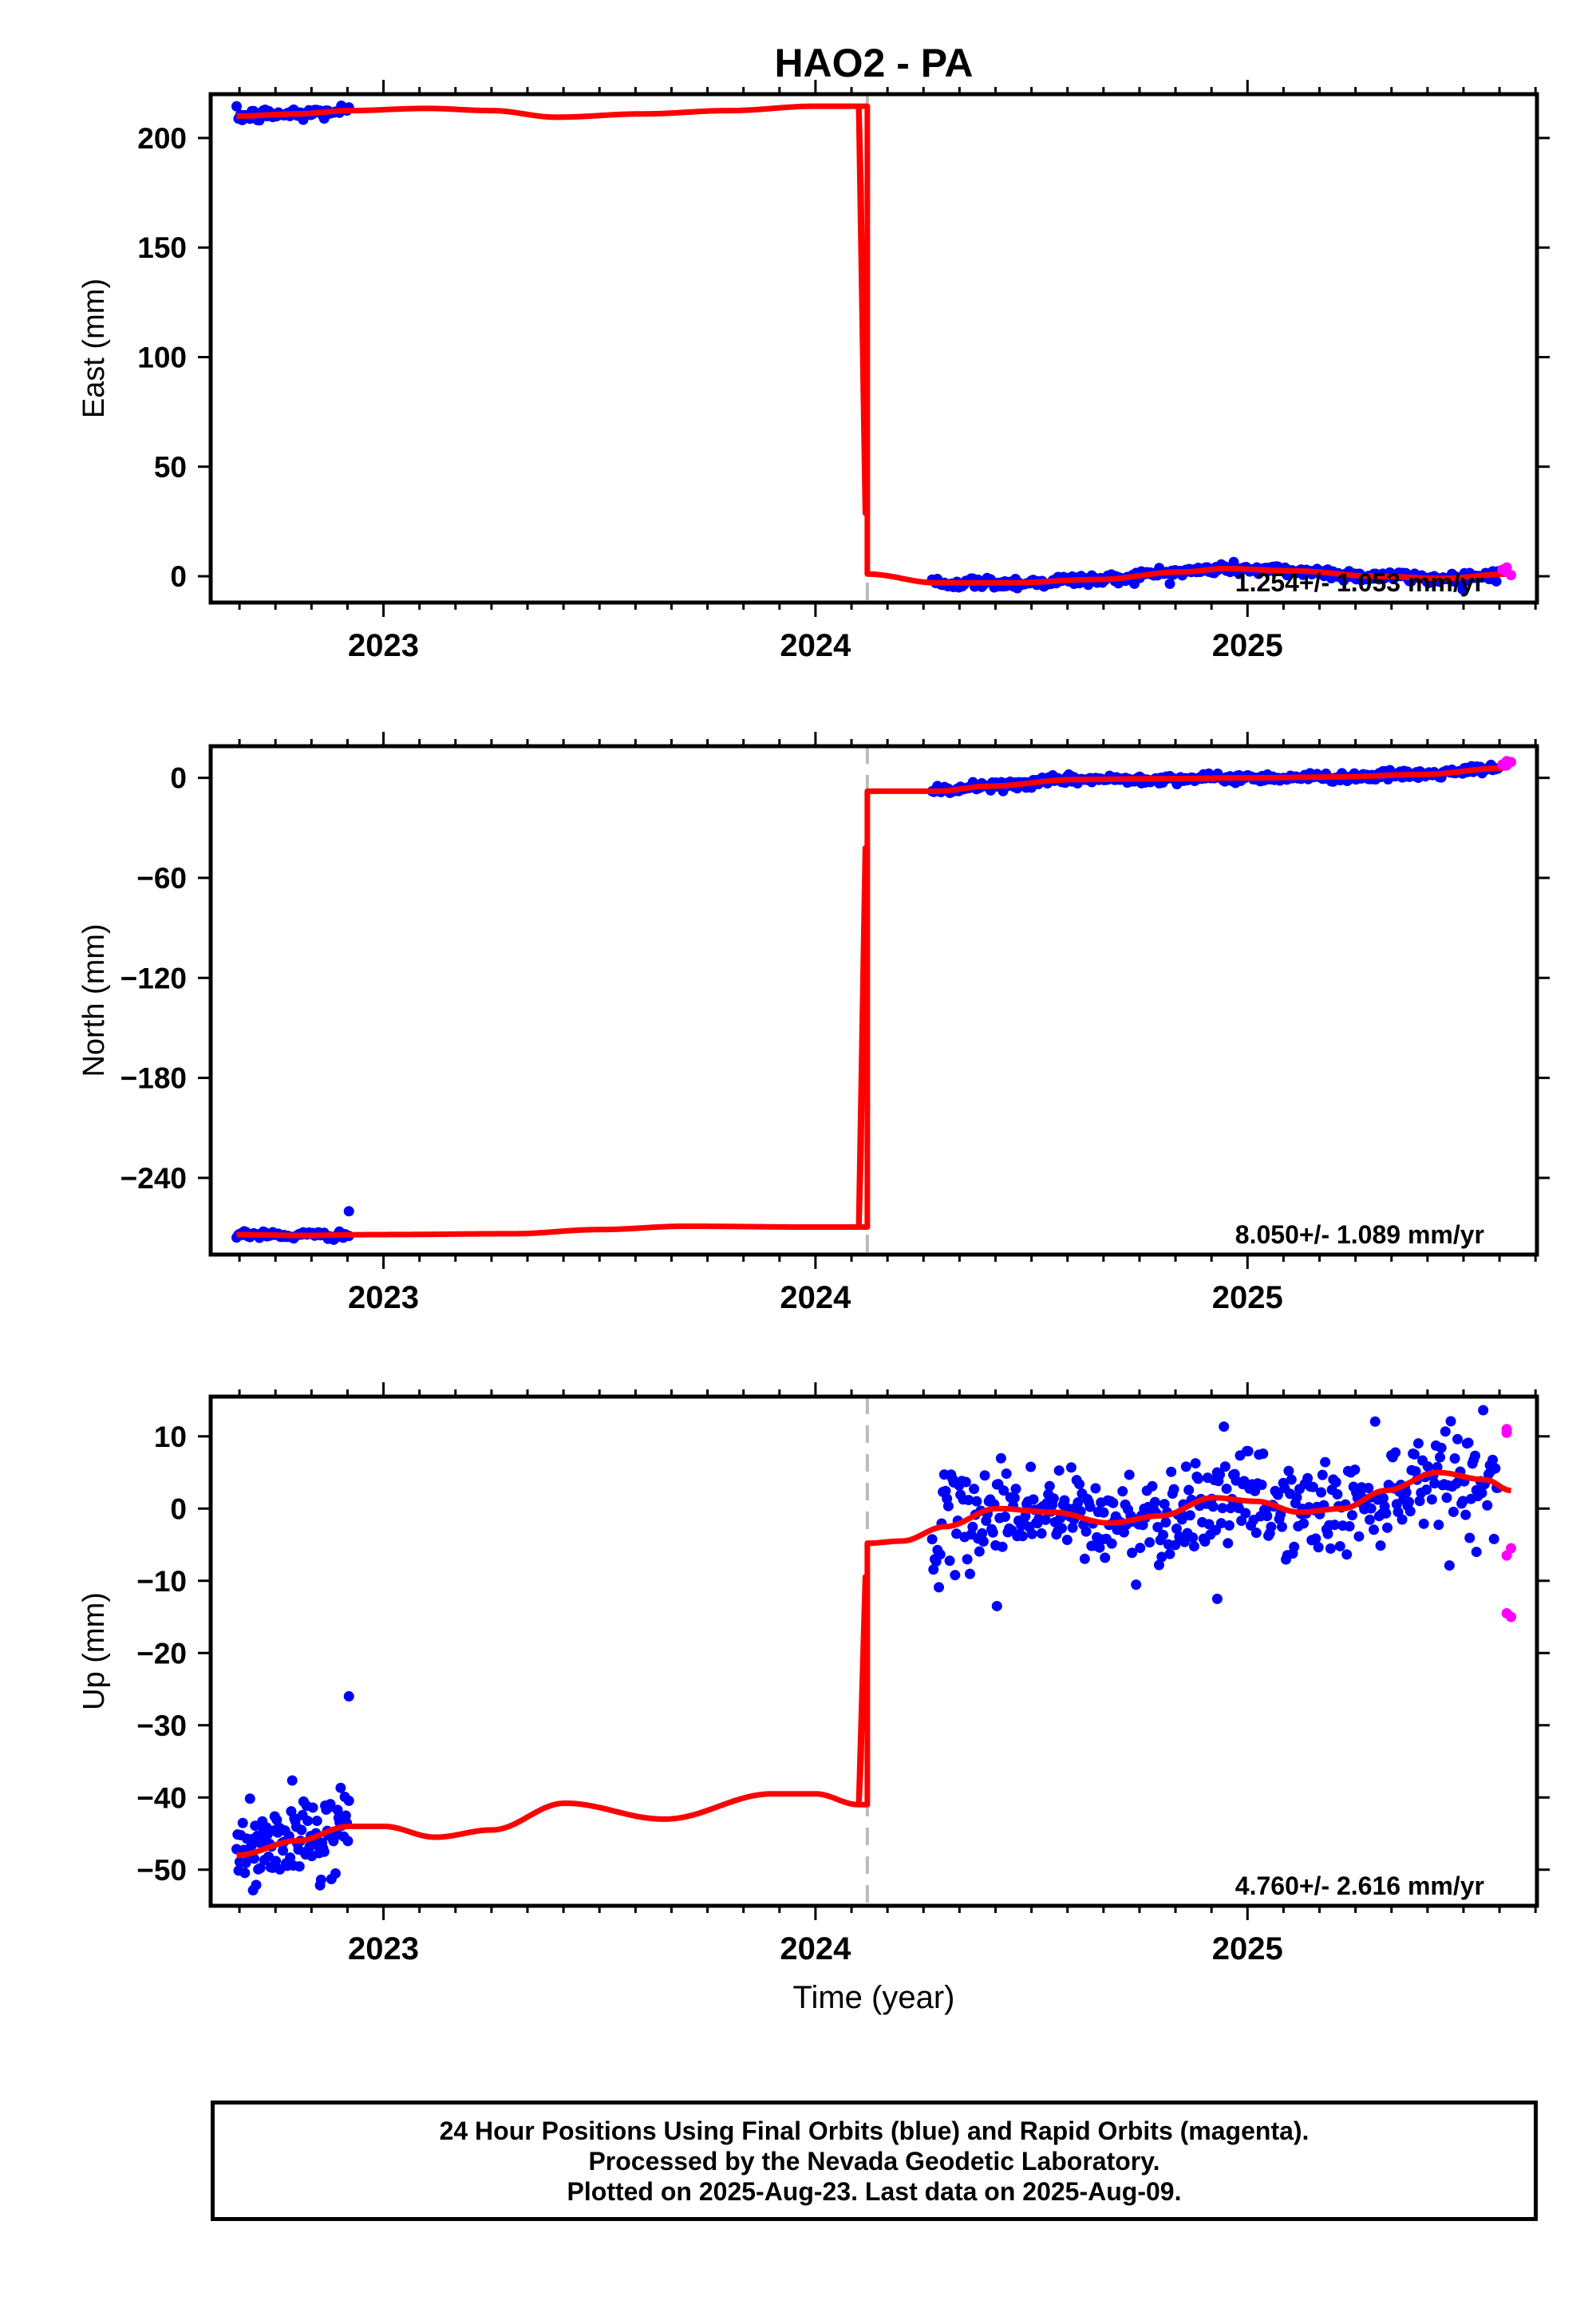 This screenshot has width=1596, height=2316. What do you see at coordinates (1359, 582) in the screenshot?
I see `rate-label: 1.254+/- 1.053 mm/yr` at bounding box center [1359, 582].